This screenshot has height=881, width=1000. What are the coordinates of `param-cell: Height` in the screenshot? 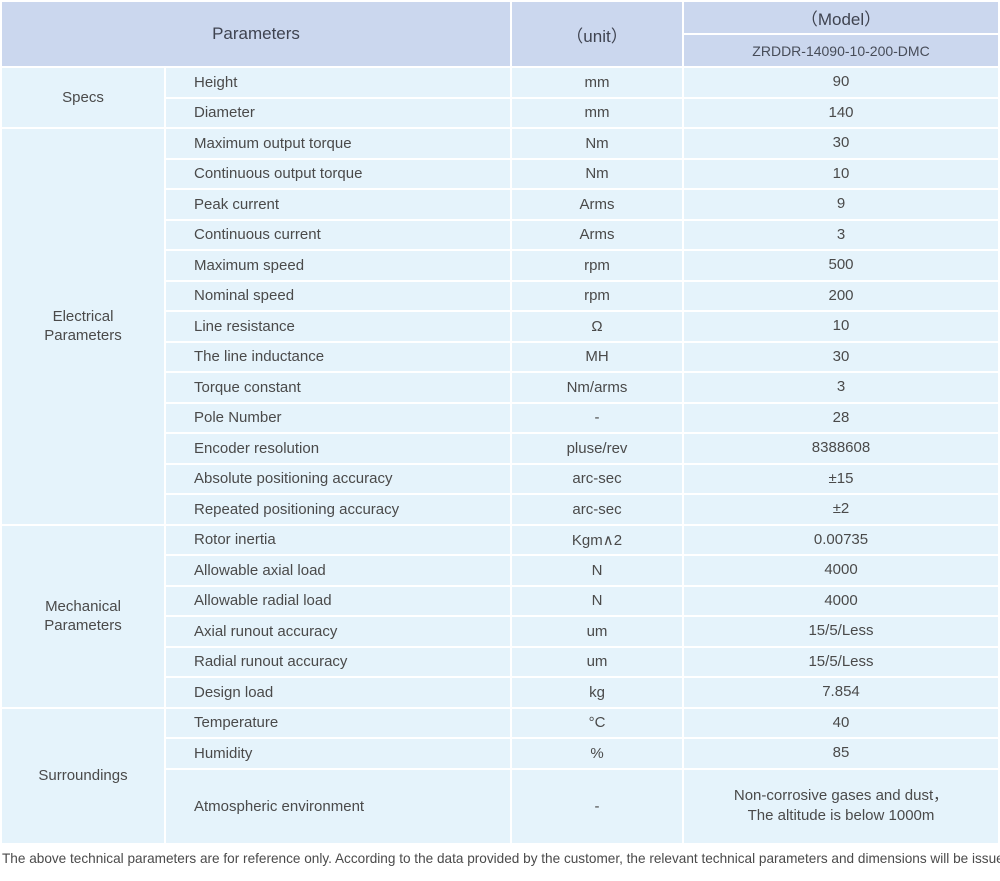 It's located at (338, 82).